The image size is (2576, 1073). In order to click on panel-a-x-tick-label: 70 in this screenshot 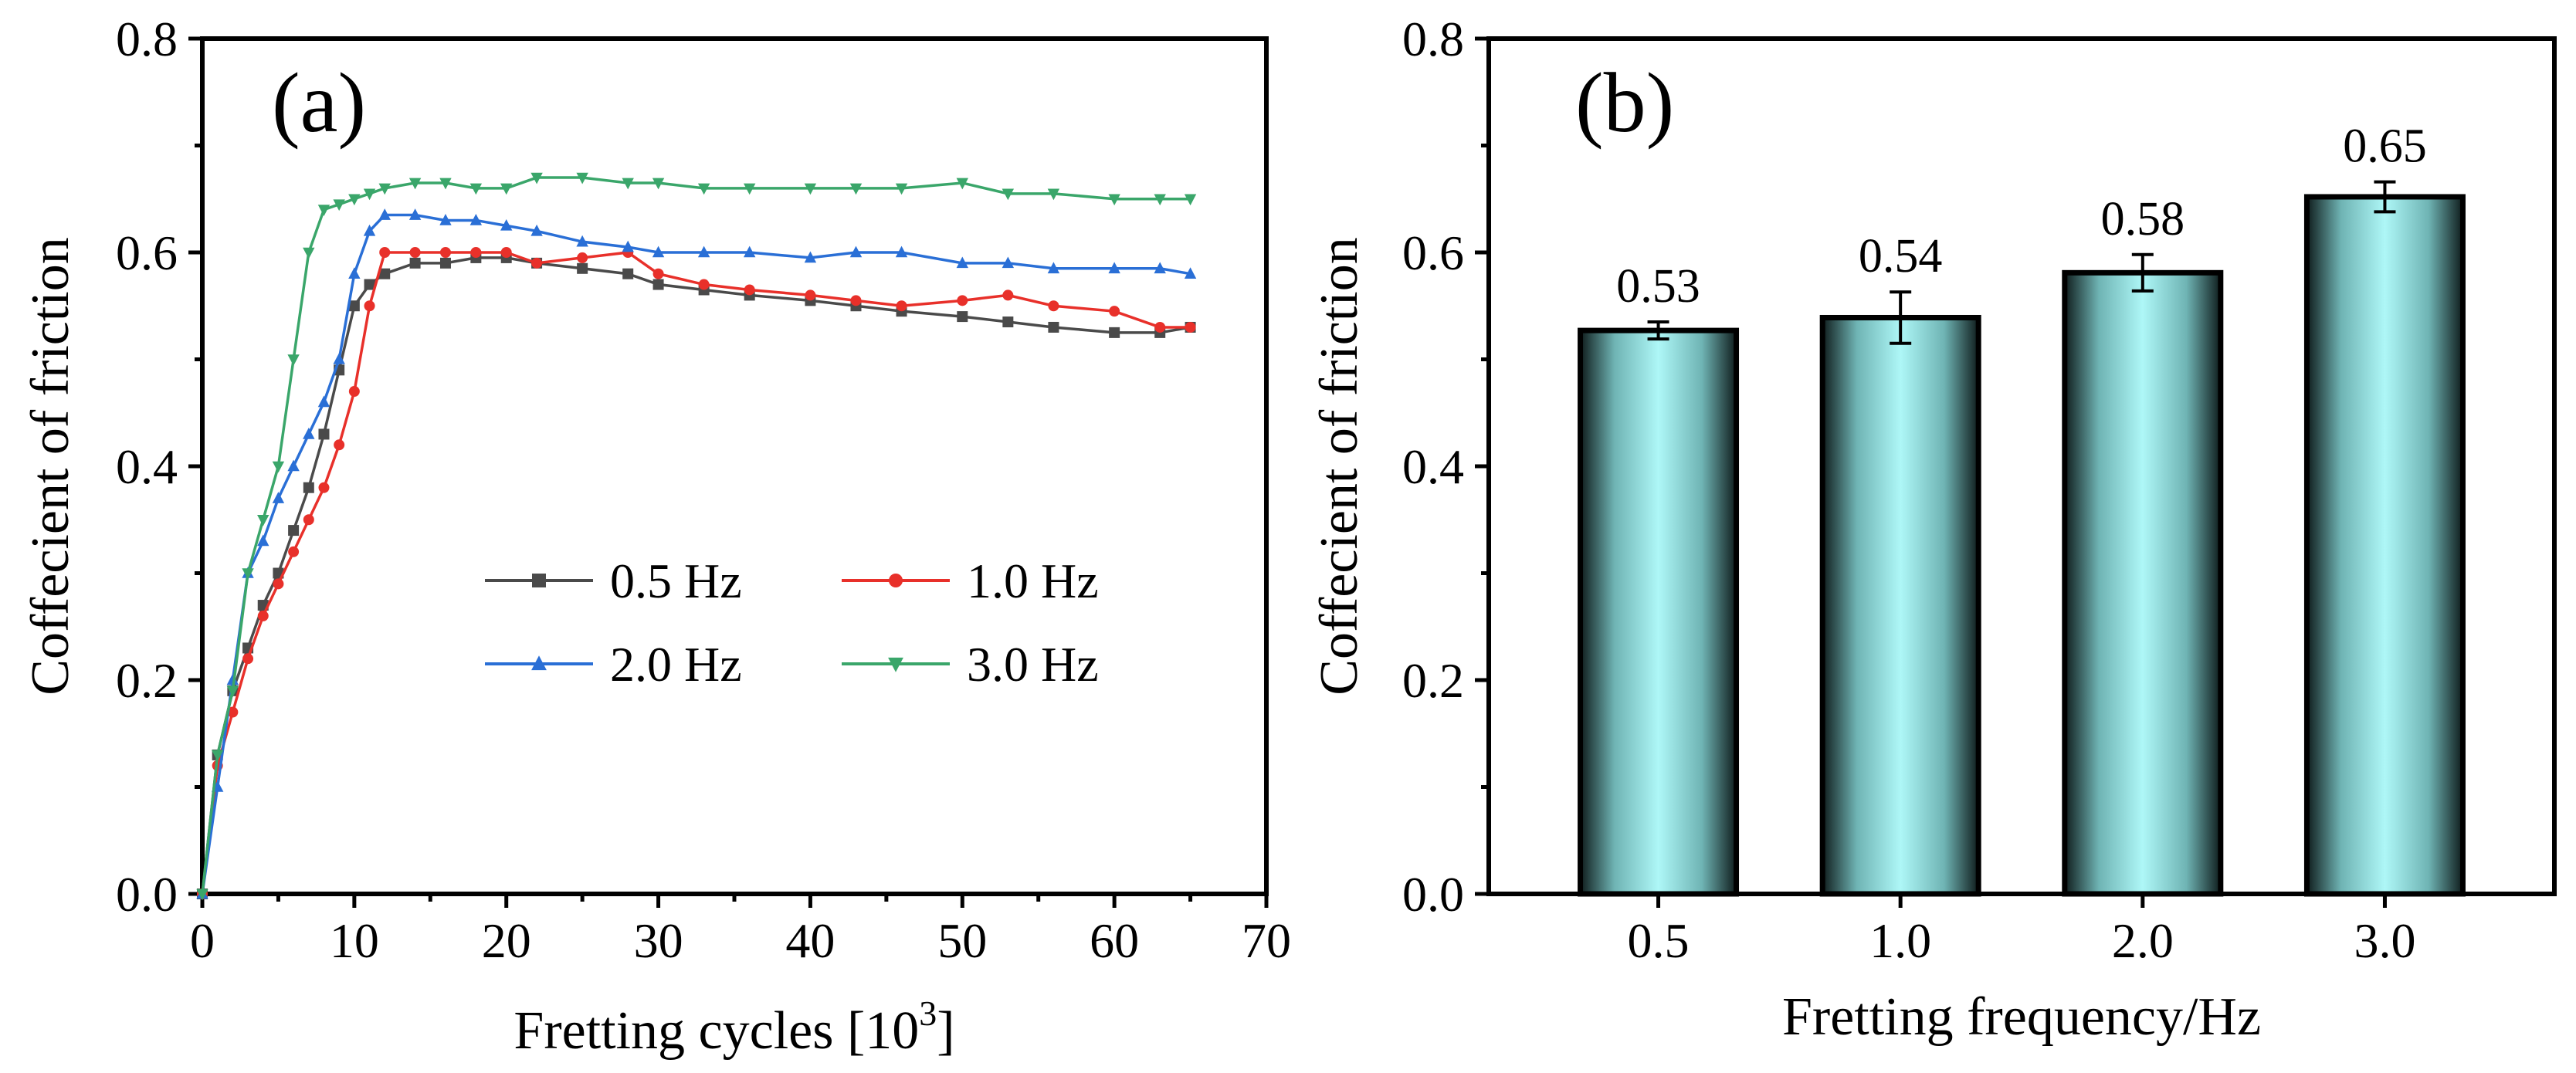, I will do `click(1266, 940)`.